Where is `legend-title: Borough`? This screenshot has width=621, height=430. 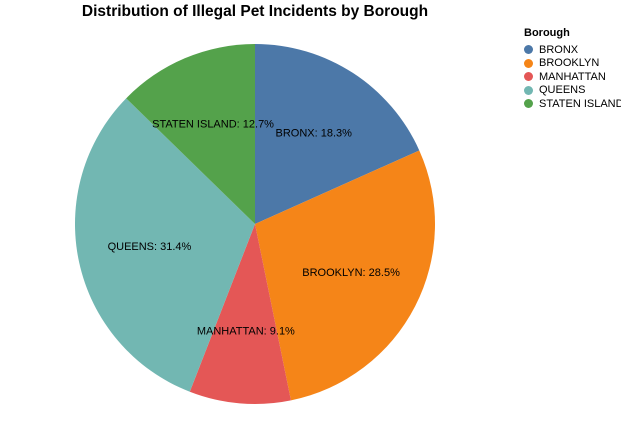
legend-title: Borough is located at coordinates (547, 33).